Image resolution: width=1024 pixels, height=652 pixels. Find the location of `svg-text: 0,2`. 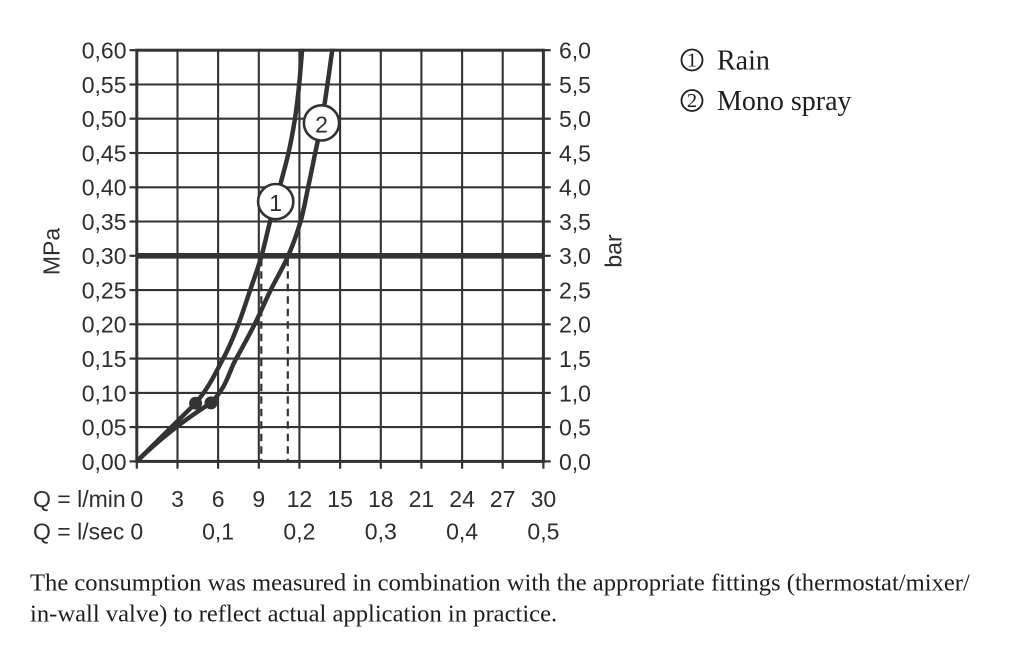

svg-text: 0,2 is located at coordinates (299, 532).